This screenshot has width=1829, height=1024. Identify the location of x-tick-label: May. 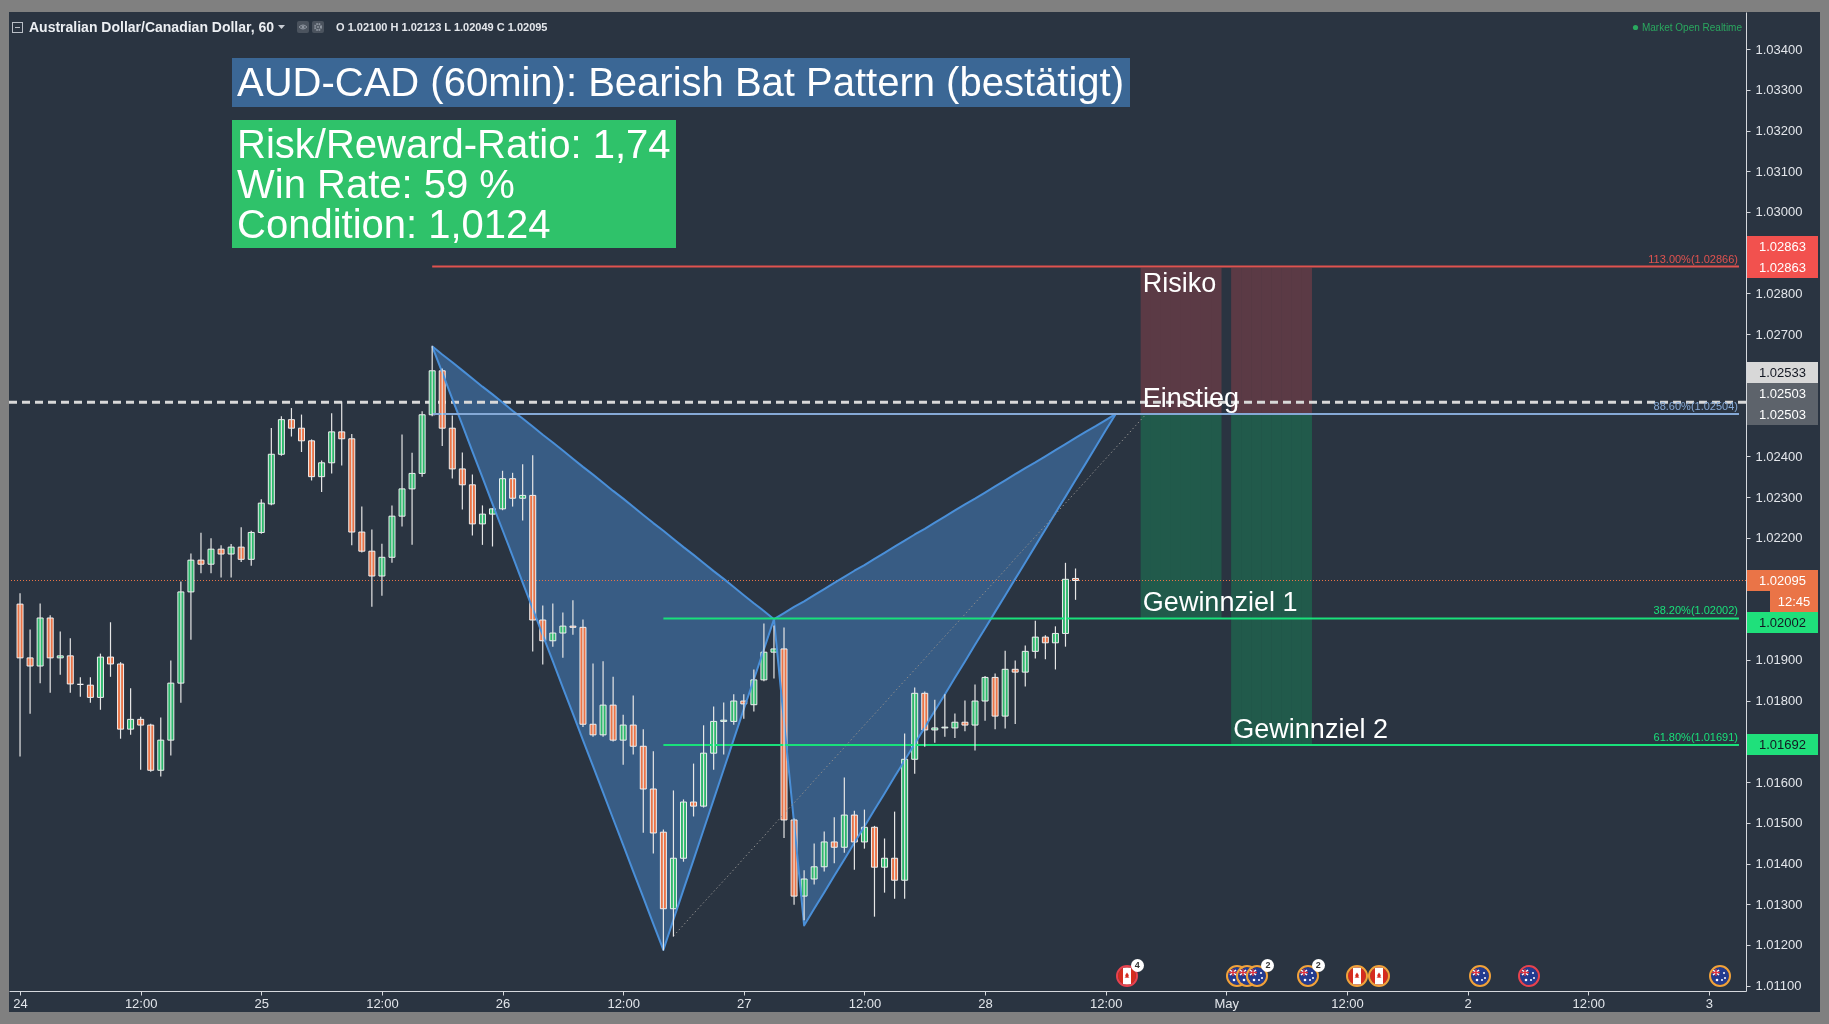
(1227, 1003).